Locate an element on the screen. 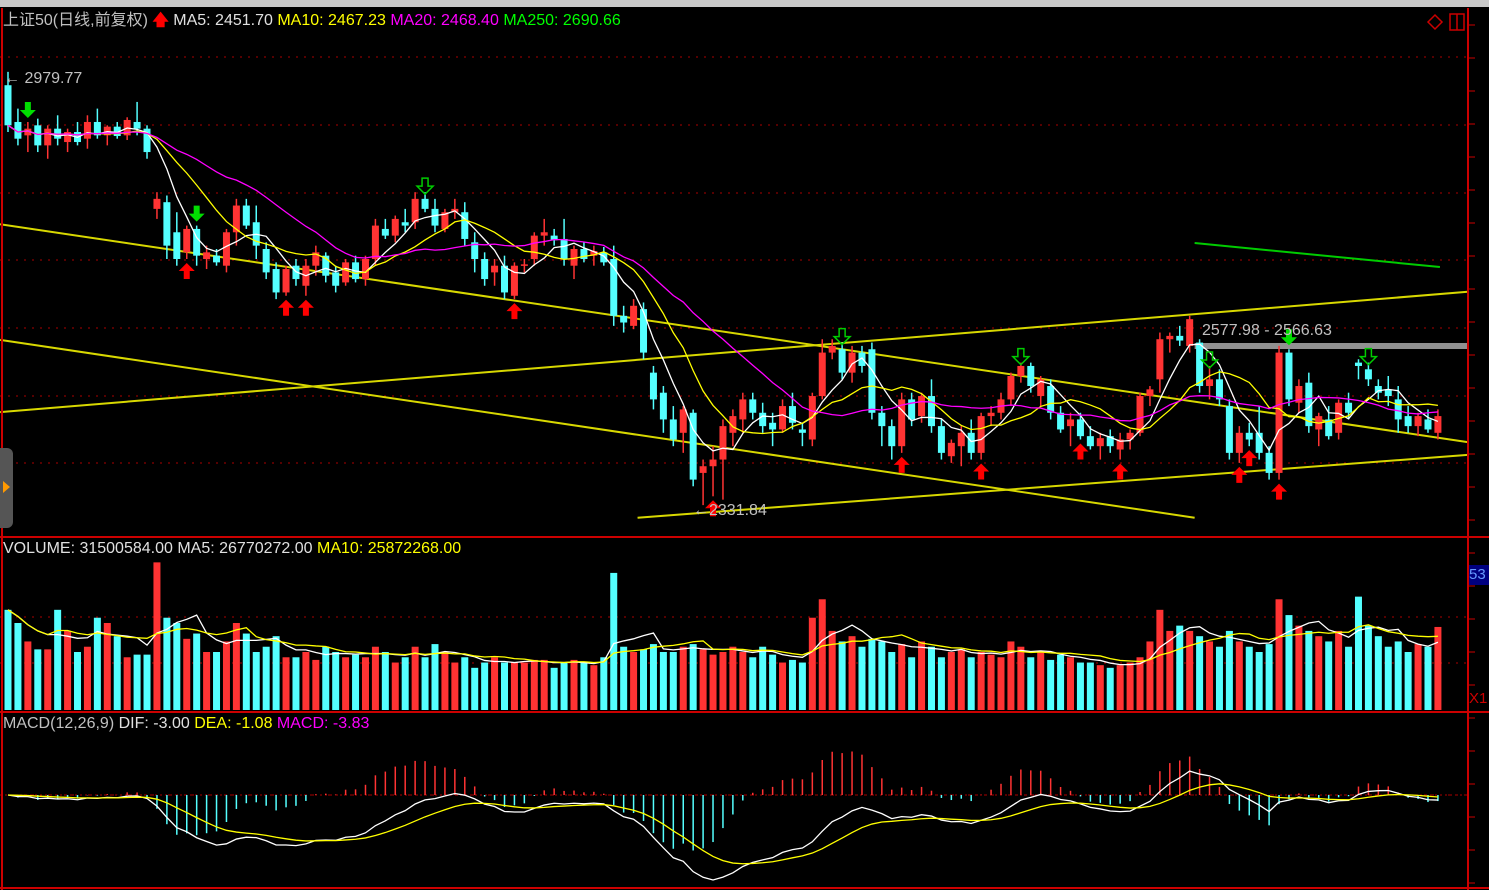  range-label: 2577.98 - 2566.63 is located at coordinates (1267, 330).